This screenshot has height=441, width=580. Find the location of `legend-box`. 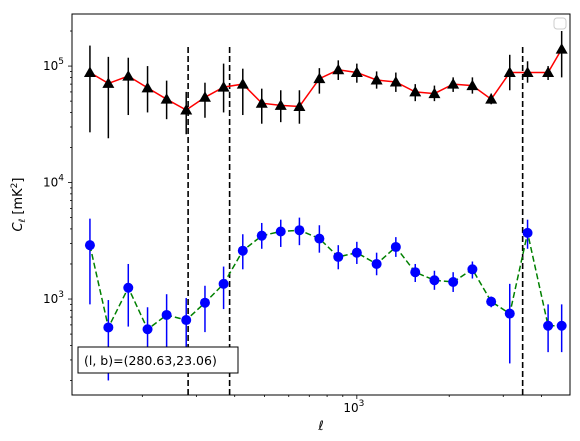

legend-box is located at coordinates (560, 23).